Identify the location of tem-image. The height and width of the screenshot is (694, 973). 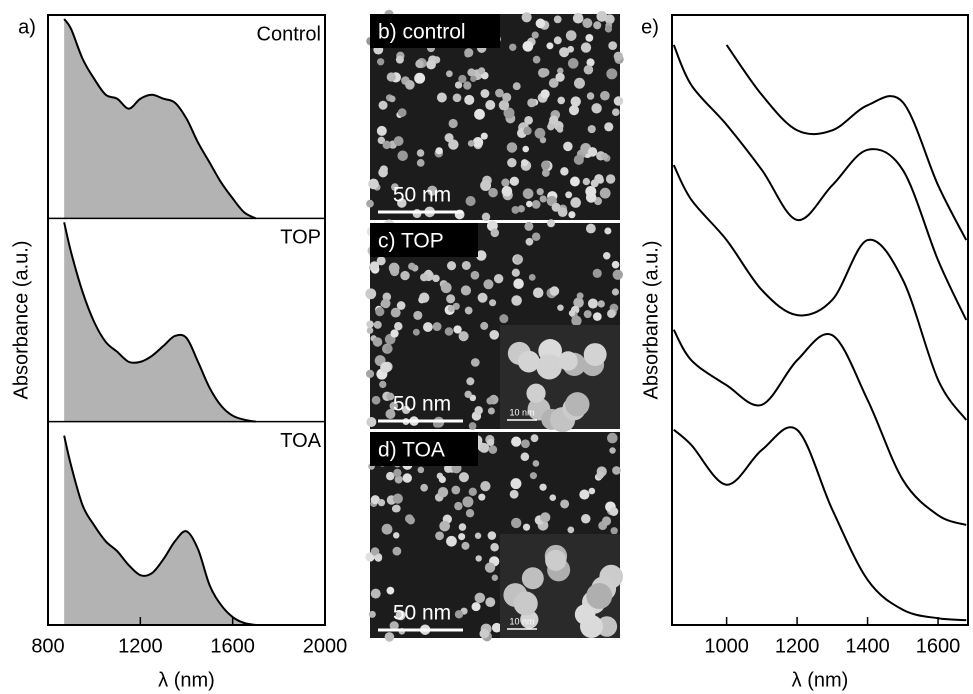
(495, 117).